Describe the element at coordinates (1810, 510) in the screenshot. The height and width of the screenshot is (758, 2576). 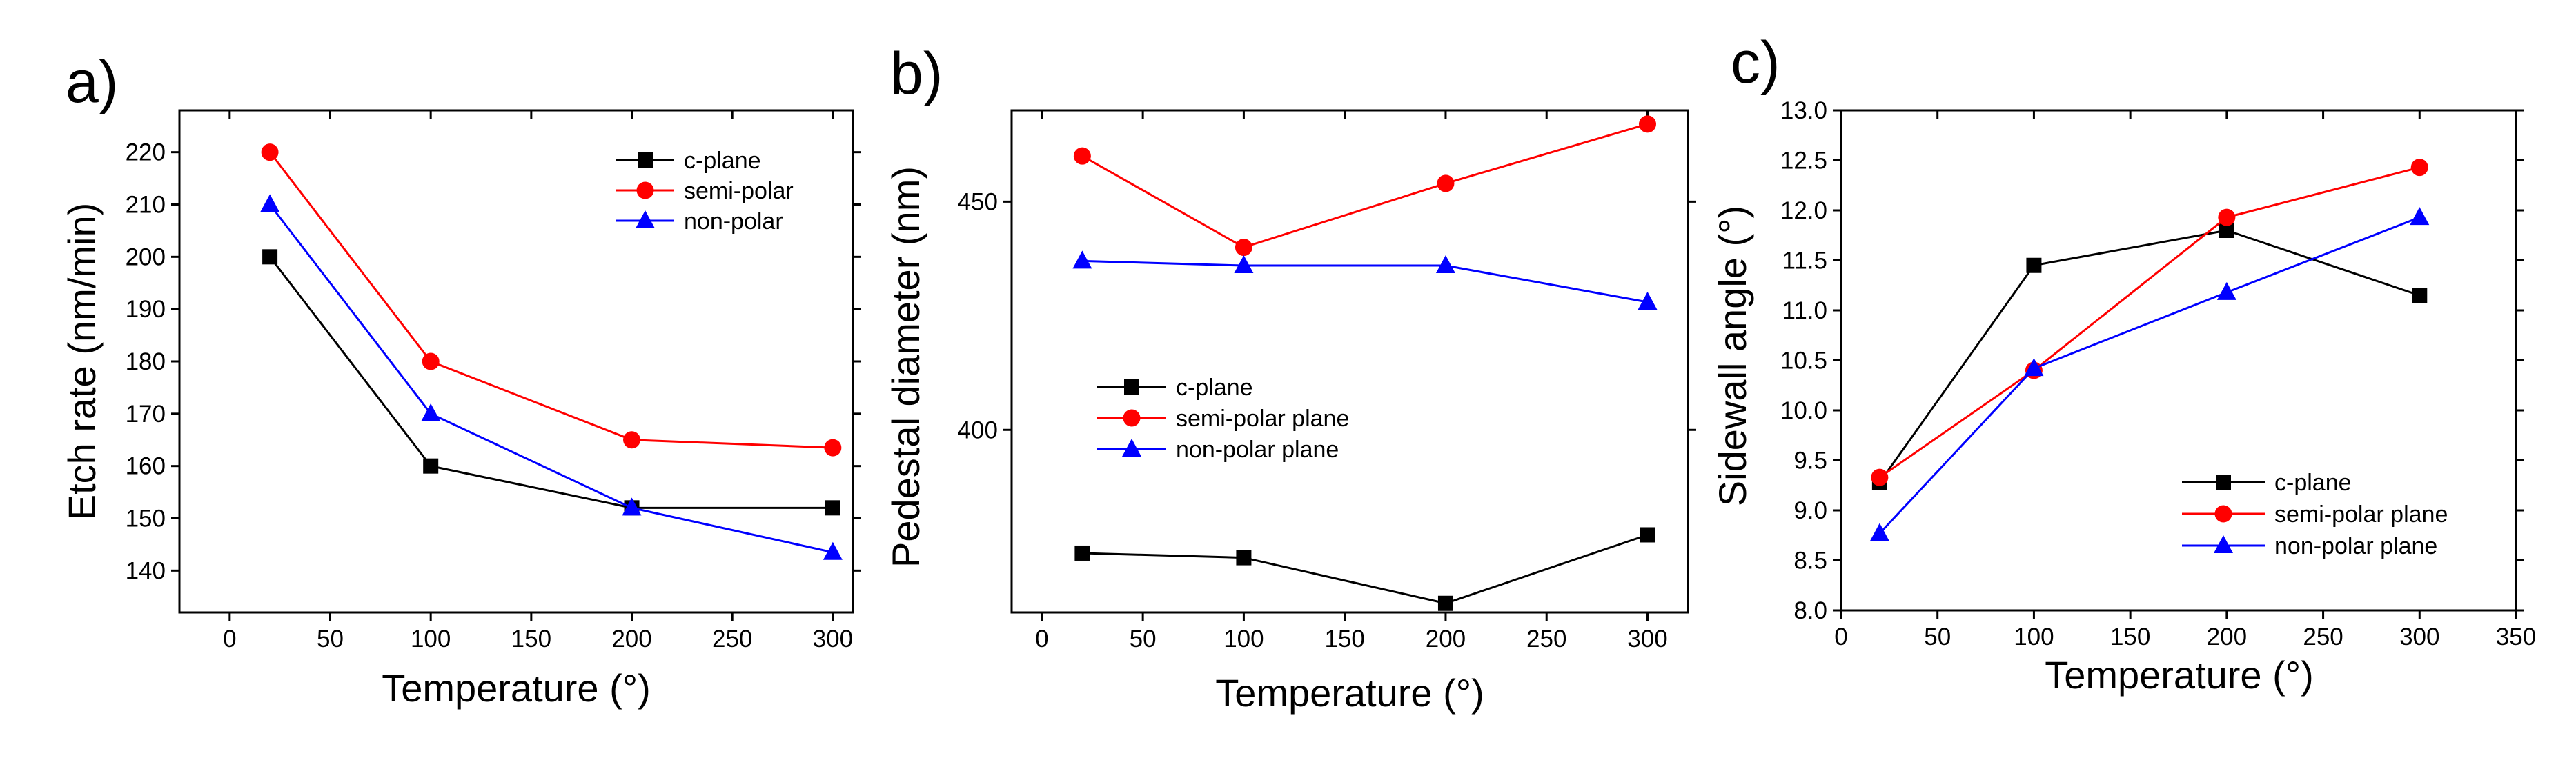
I see `y-tick-label: 9.0` at that location.